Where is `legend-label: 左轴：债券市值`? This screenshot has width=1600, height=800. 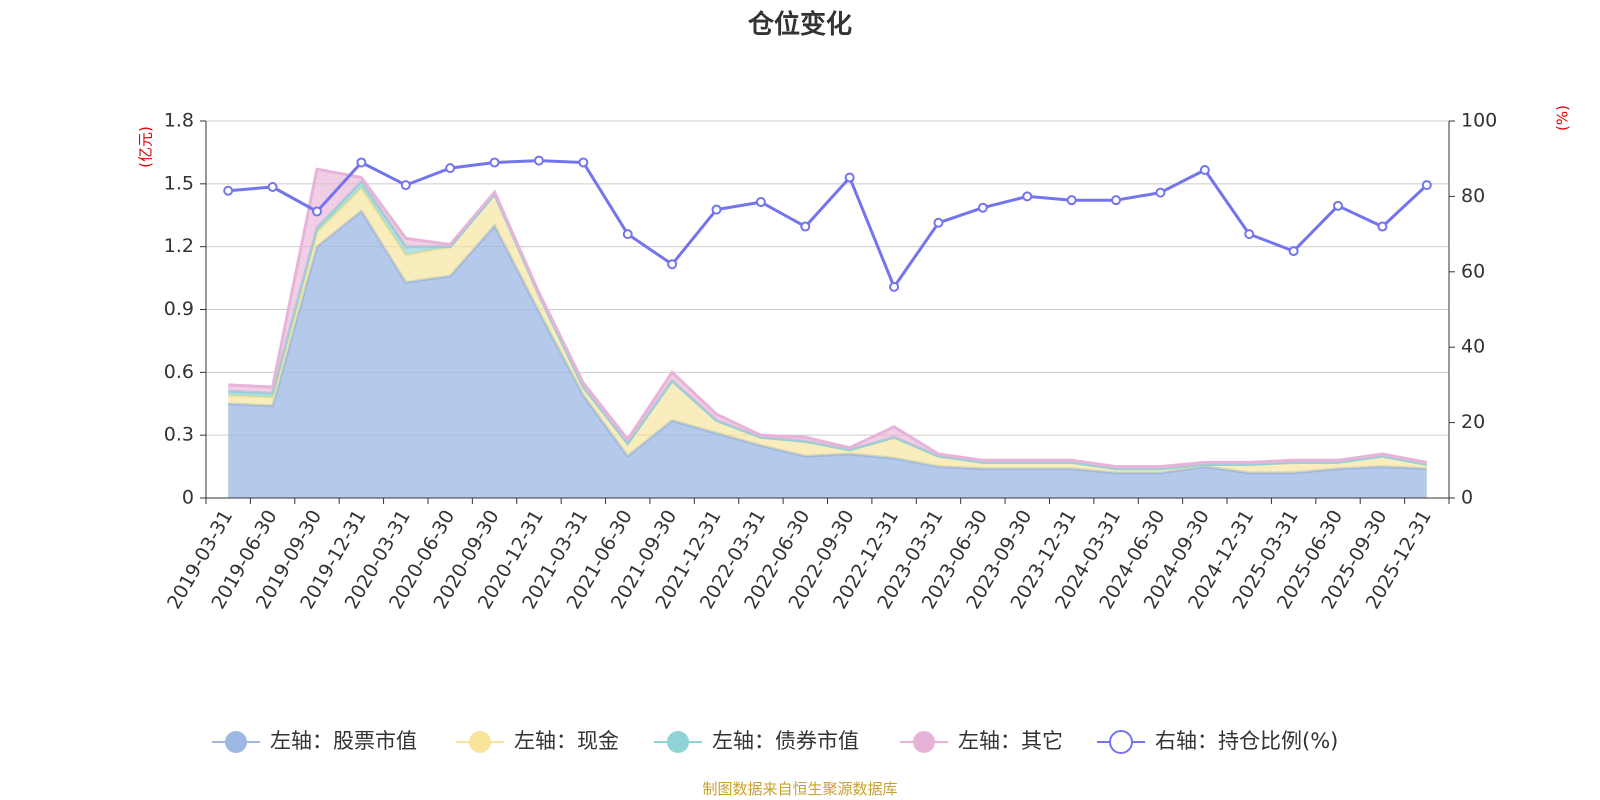
legend-label: 左轴：债券市值 is located at coordinates (785, 741).